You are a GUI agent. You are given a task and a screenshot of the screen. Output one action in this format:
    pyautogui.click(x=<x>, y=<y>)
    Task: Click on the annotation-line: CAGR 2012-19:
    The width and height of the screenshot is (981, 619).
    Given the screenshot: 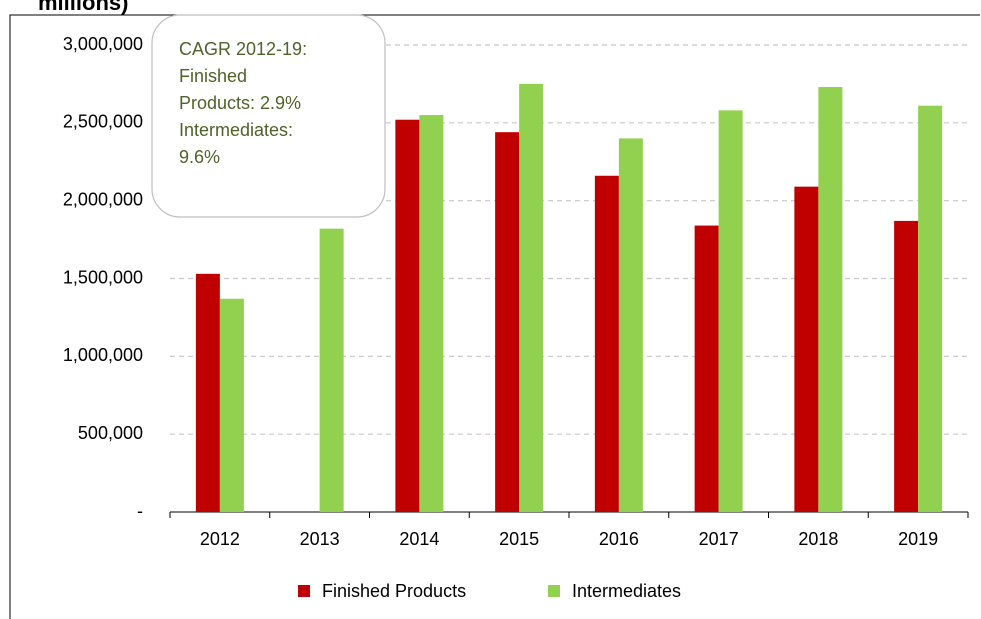 What is the action you would take?
    pyautogui.click(x=243, y=49)
    